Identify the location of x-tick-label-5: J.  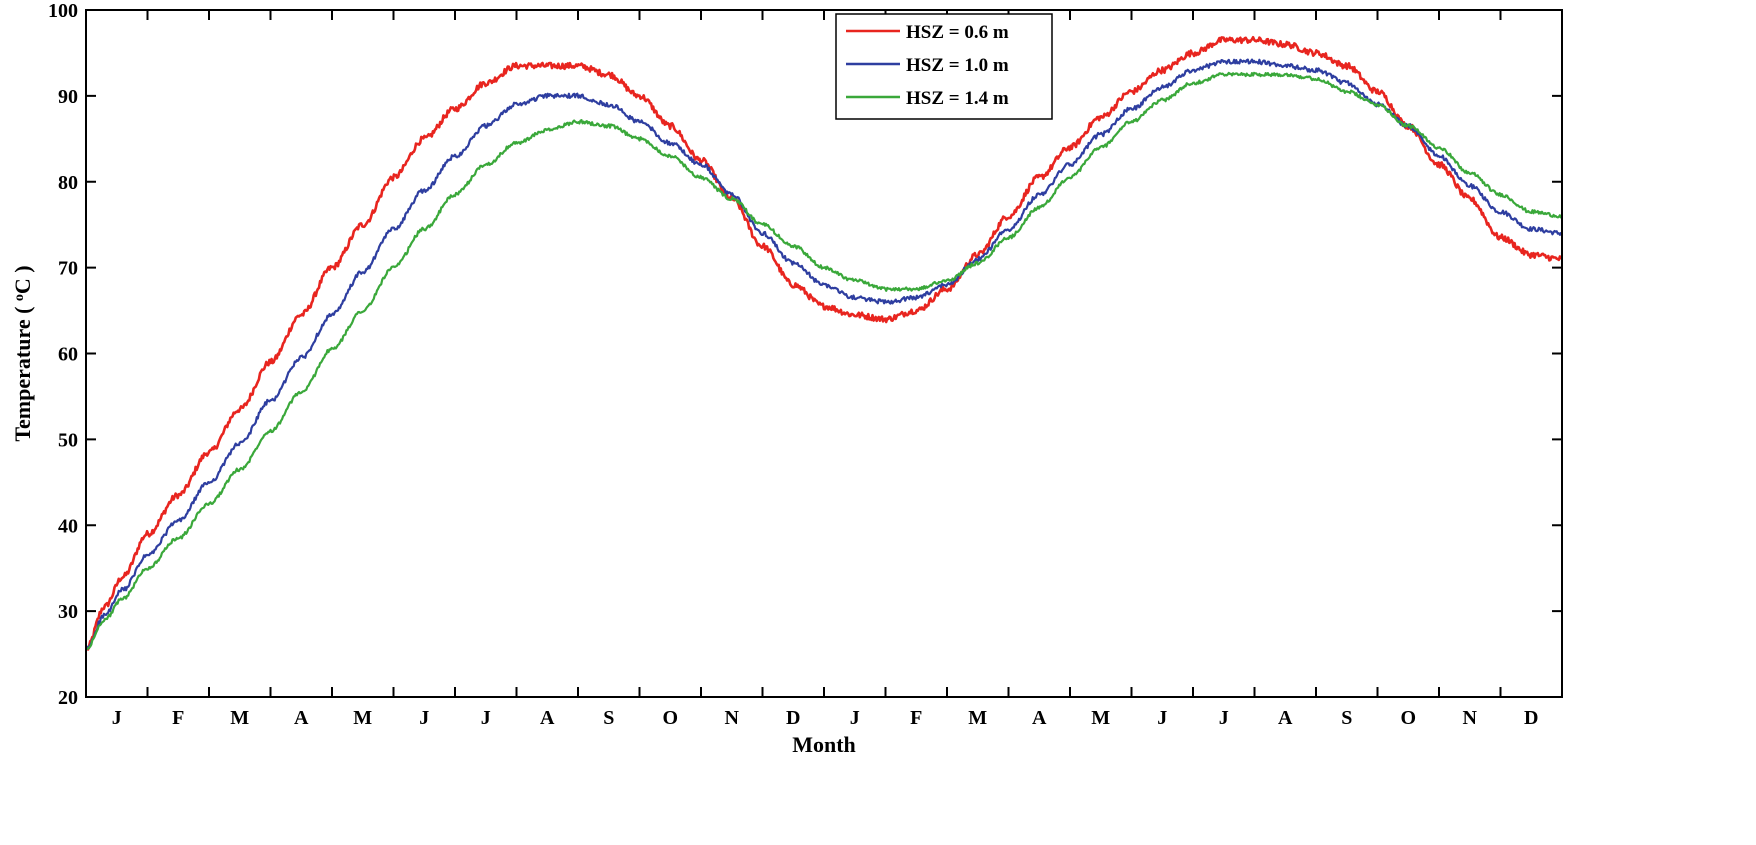
(424, 718).